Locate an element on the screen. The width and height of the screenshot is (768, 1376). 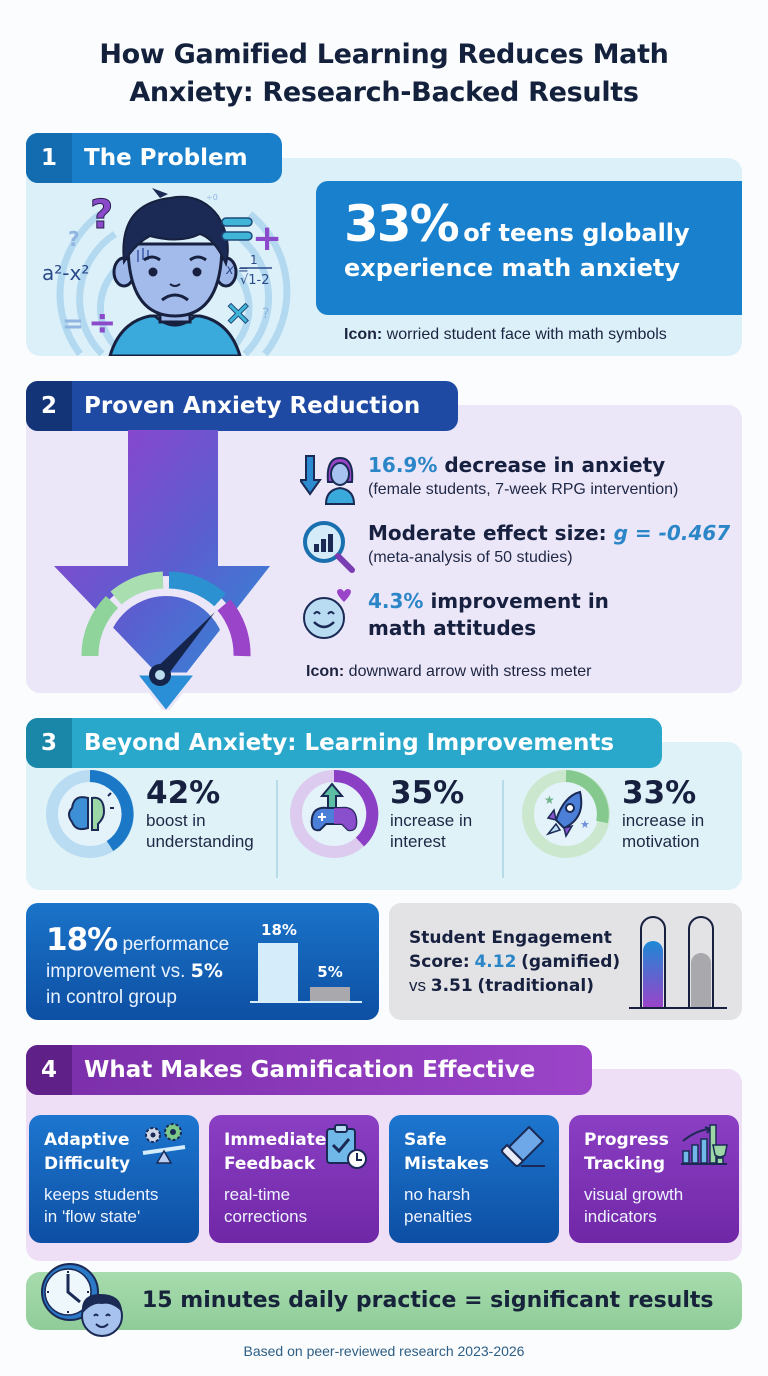
attitudes-improvement-item: 4.3% improvement in math attitudes is located at coordinates (454, 615).